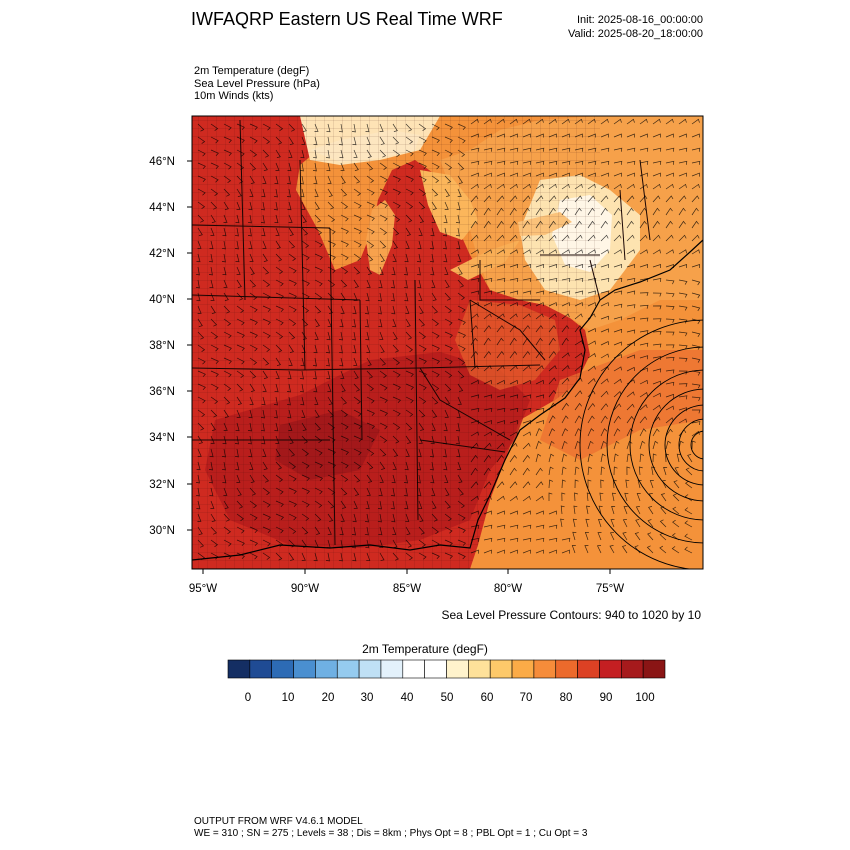 The image size is (850, 850). I want to click on colorbar-swatch, so click(588, 669).